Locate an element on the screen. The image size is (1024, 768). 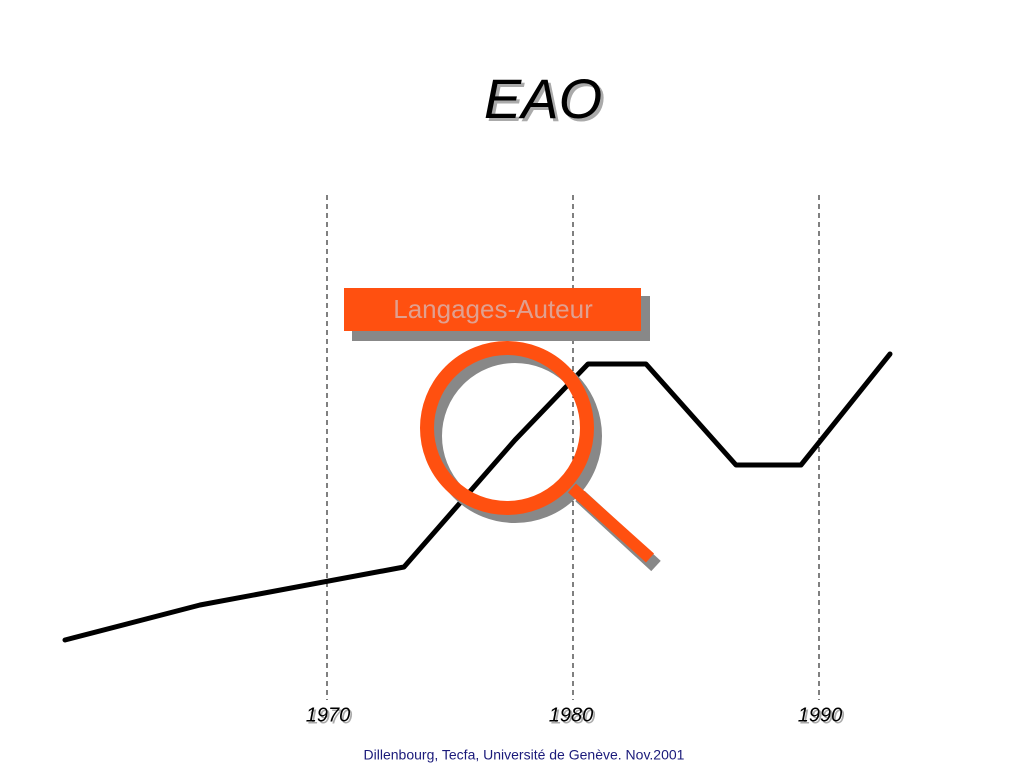
year-shadow: 1980 is located at coordinates (573, 717).